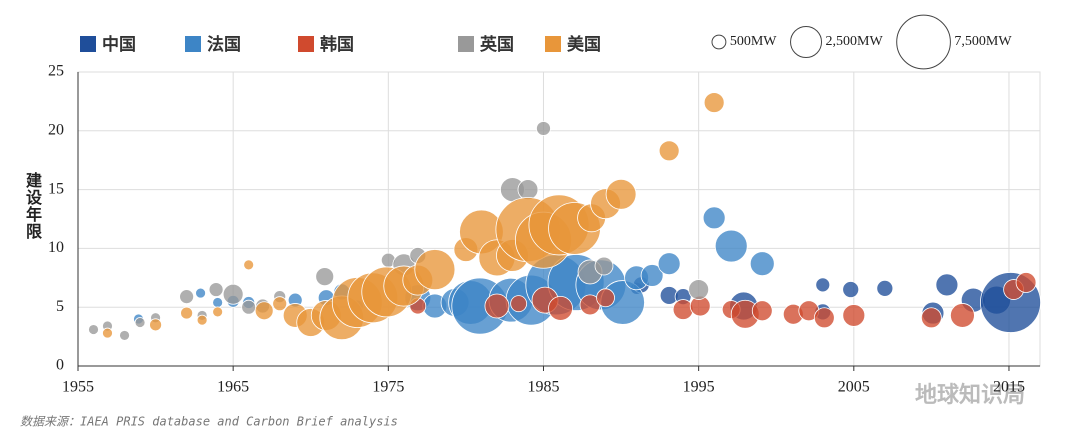 Image resolution: width=1080 pixels, height=443 pixels. I want to click on size-legend-label: 7,500MW, so click(983, 41).